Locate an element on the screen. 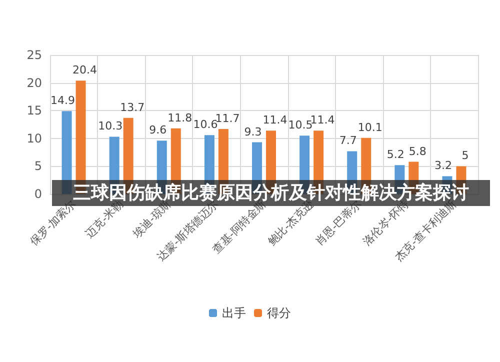  y-tick-label: 0 is located at coordinates (38, 194).